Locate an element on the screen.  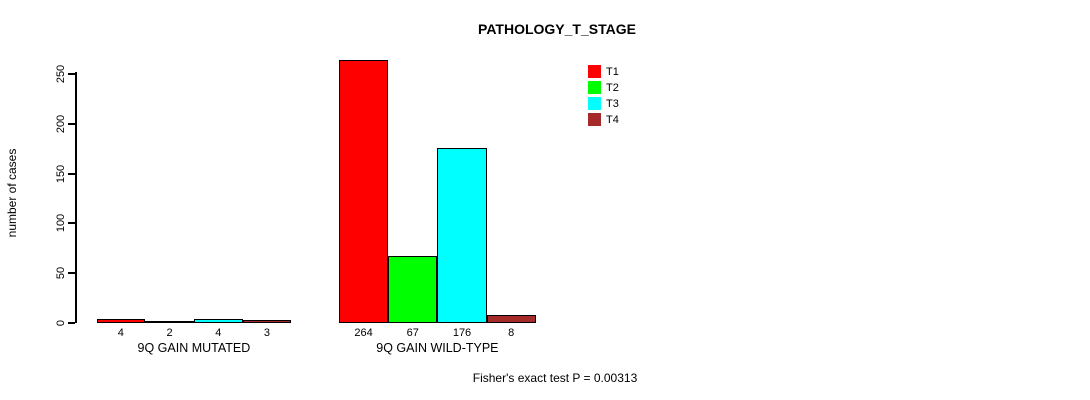
legend-swatch-t2 is located at coordinates (594, 87).